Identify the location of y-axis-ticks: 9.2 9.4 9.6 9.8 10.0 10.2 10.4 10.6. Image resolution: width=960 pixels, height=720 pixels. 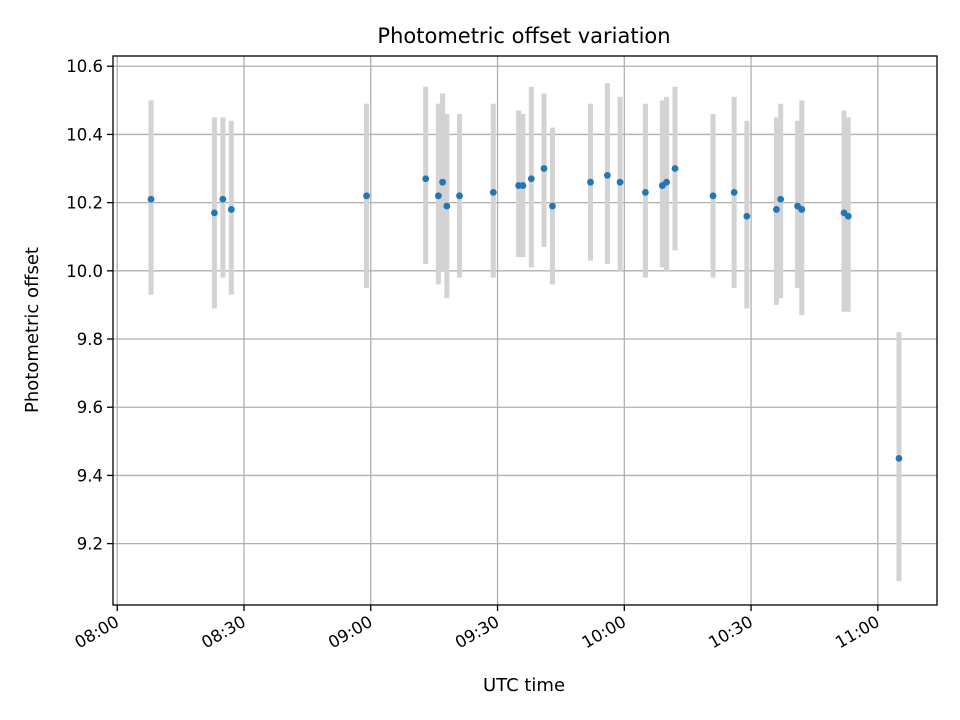
(89, 305).